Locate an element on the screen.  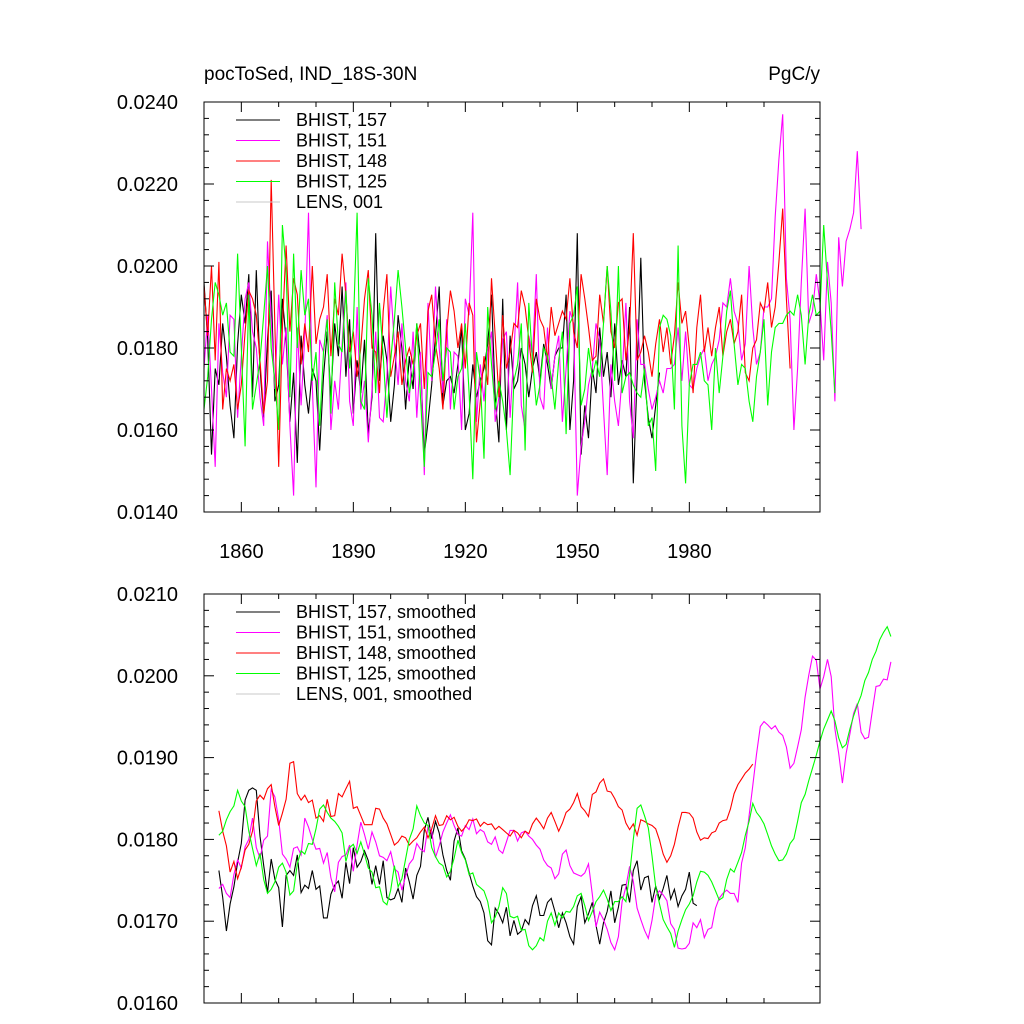
y-tick-label: 0.0240 is located at coordinates (147, 103).